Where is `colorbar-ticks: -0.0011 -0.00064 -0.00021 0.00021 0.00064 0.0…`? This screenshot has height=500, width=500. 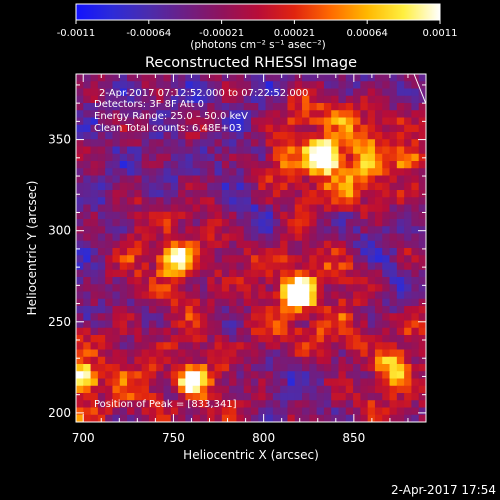
colorbar-ticks: -0.0011 -0.00064 -0.00021 0.00021 0.00064 0.0… is located at coordinates (257, 29).